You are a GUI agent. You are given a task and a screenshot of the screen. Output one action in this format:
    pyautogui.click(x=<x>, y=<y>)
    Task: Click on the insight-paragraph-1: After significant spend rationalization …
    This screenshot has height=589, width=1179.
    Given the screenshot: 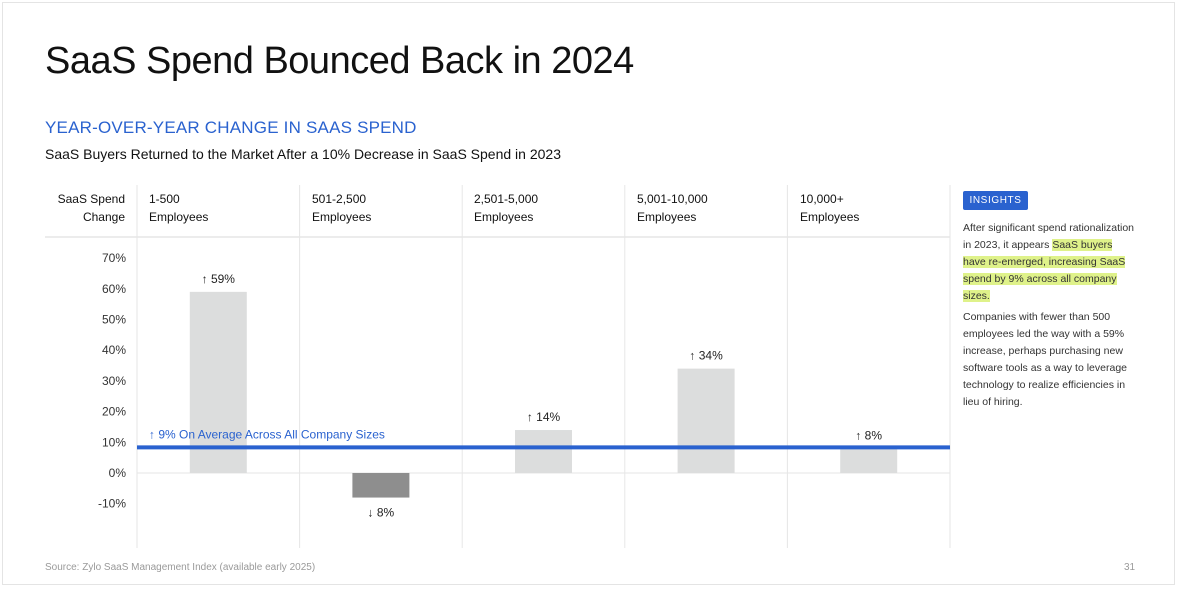 What is the action you would take?
    pyautogui.click(x=1050, y=262)
    